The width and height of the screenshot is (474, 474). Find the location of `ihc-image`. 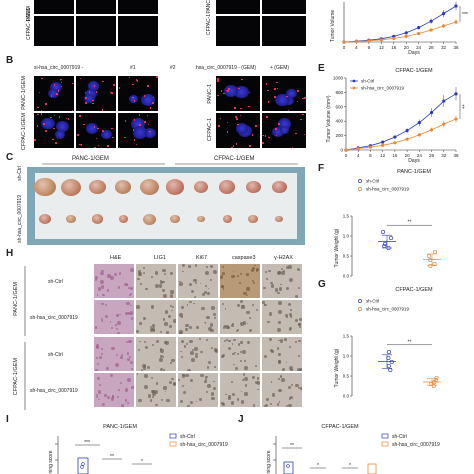

ihc-image is located at coordinates (114, 317).